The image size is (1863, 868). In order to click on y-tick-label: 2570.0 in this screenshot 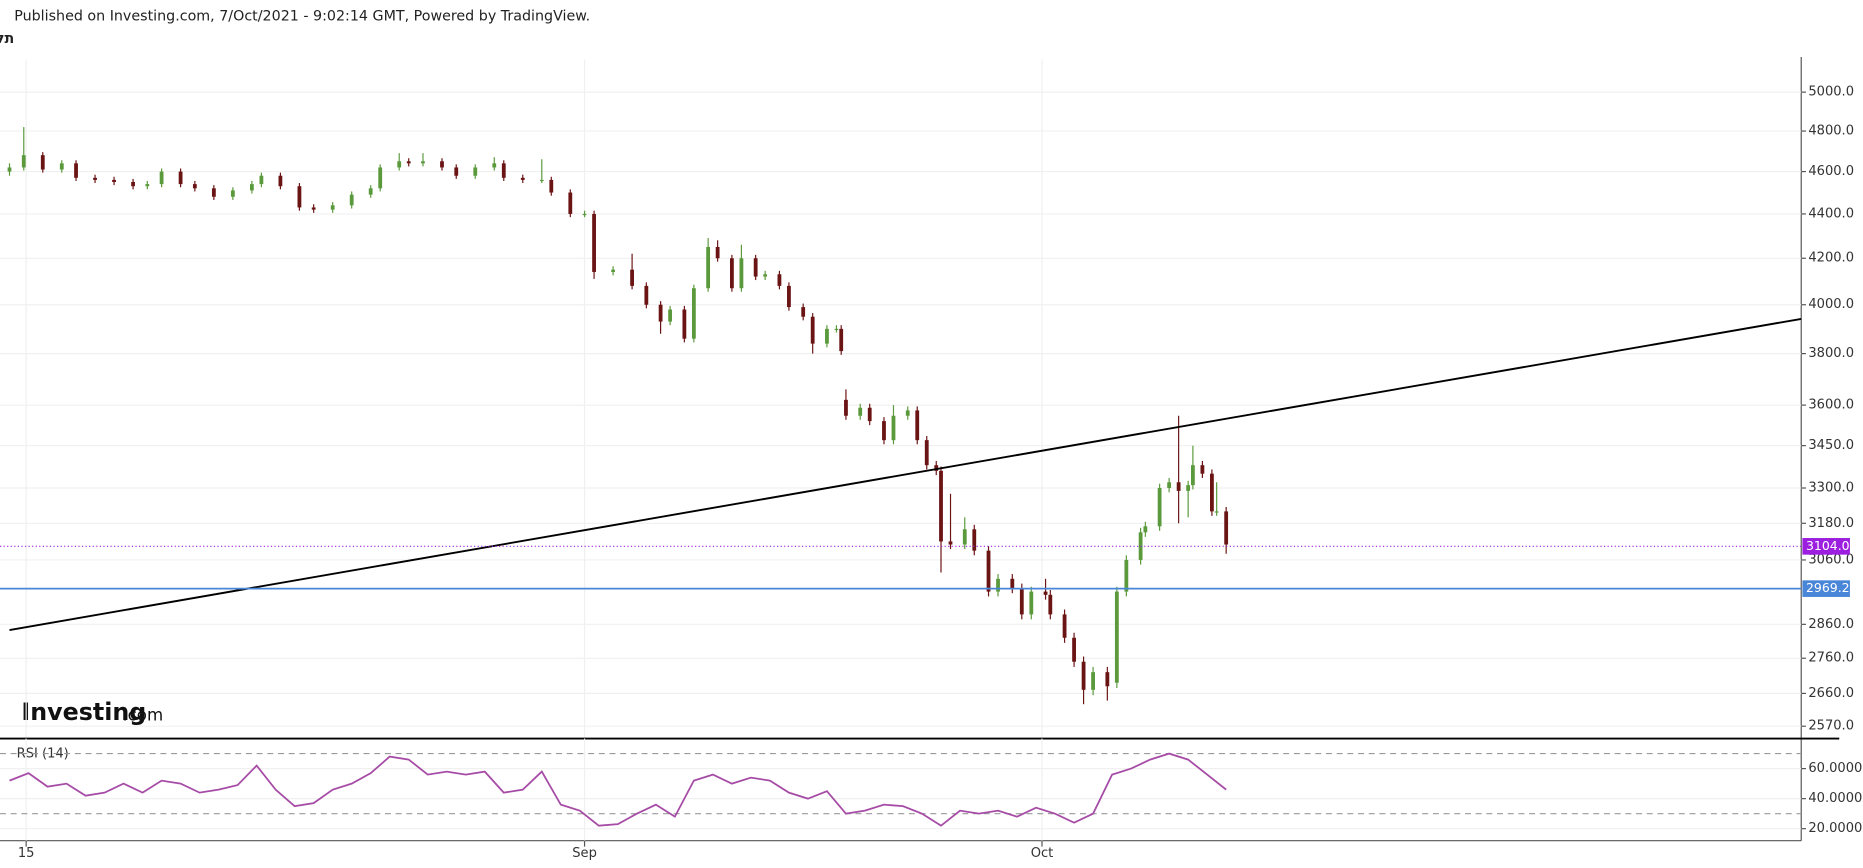, I will do `click(1831, 726)`.